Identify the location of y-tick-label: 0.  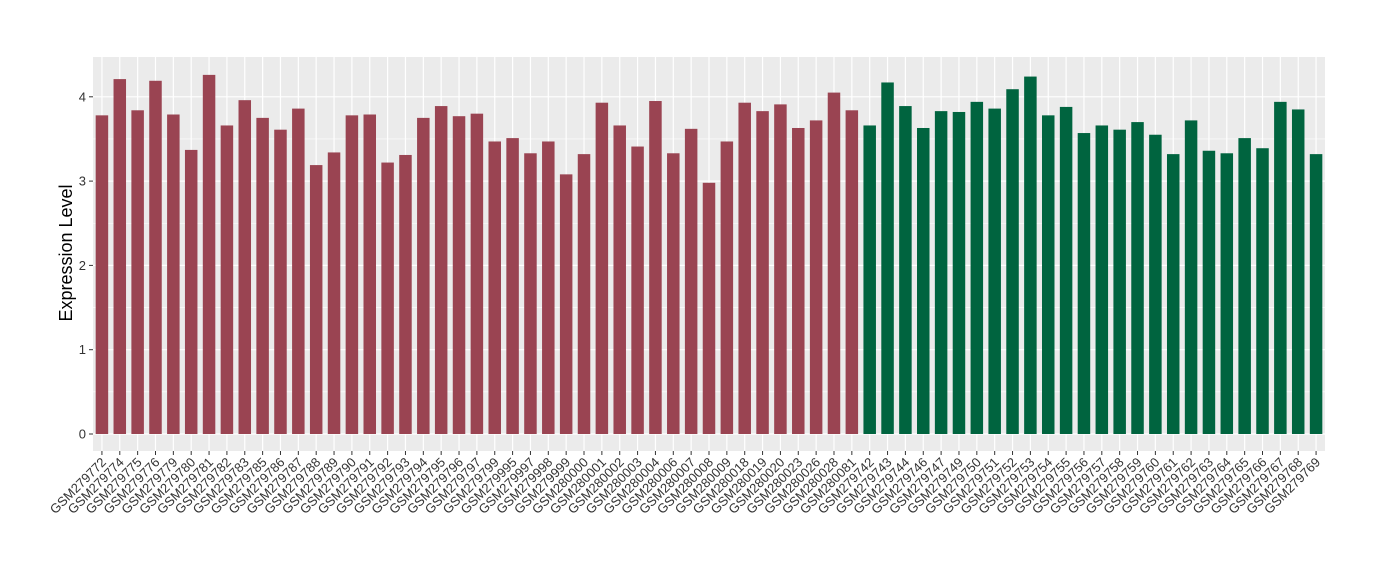
(82, 434).